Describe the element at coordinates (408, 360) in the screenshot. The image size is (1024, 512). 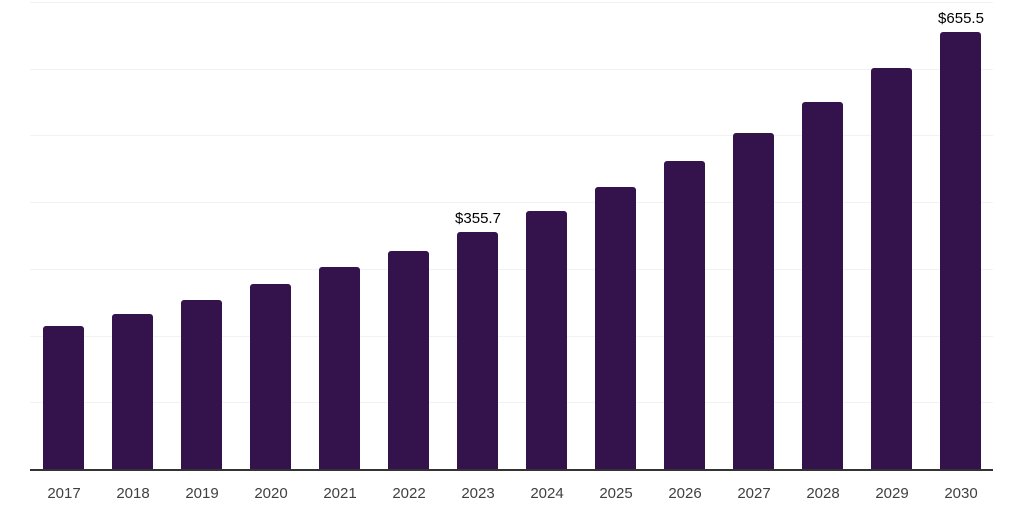
I see `bar-2022` at that location.